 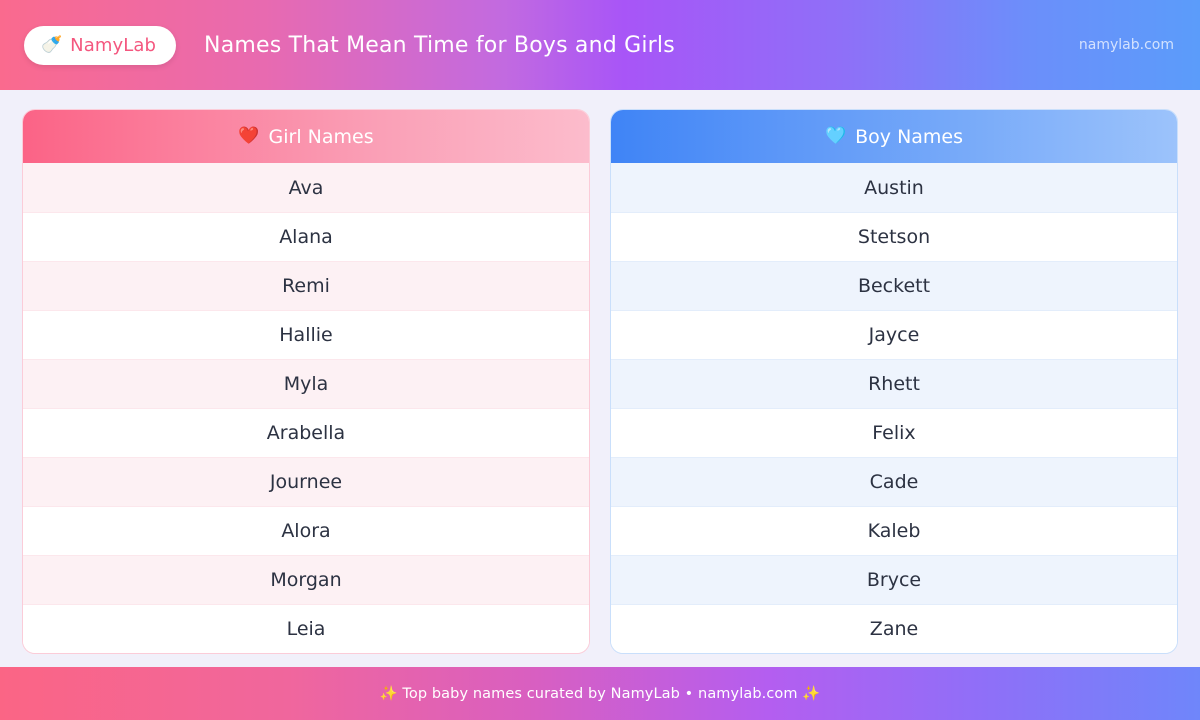 I want to click on page-title: Names That Mean Time for Boys and Girls, so click(x=439, y=45).